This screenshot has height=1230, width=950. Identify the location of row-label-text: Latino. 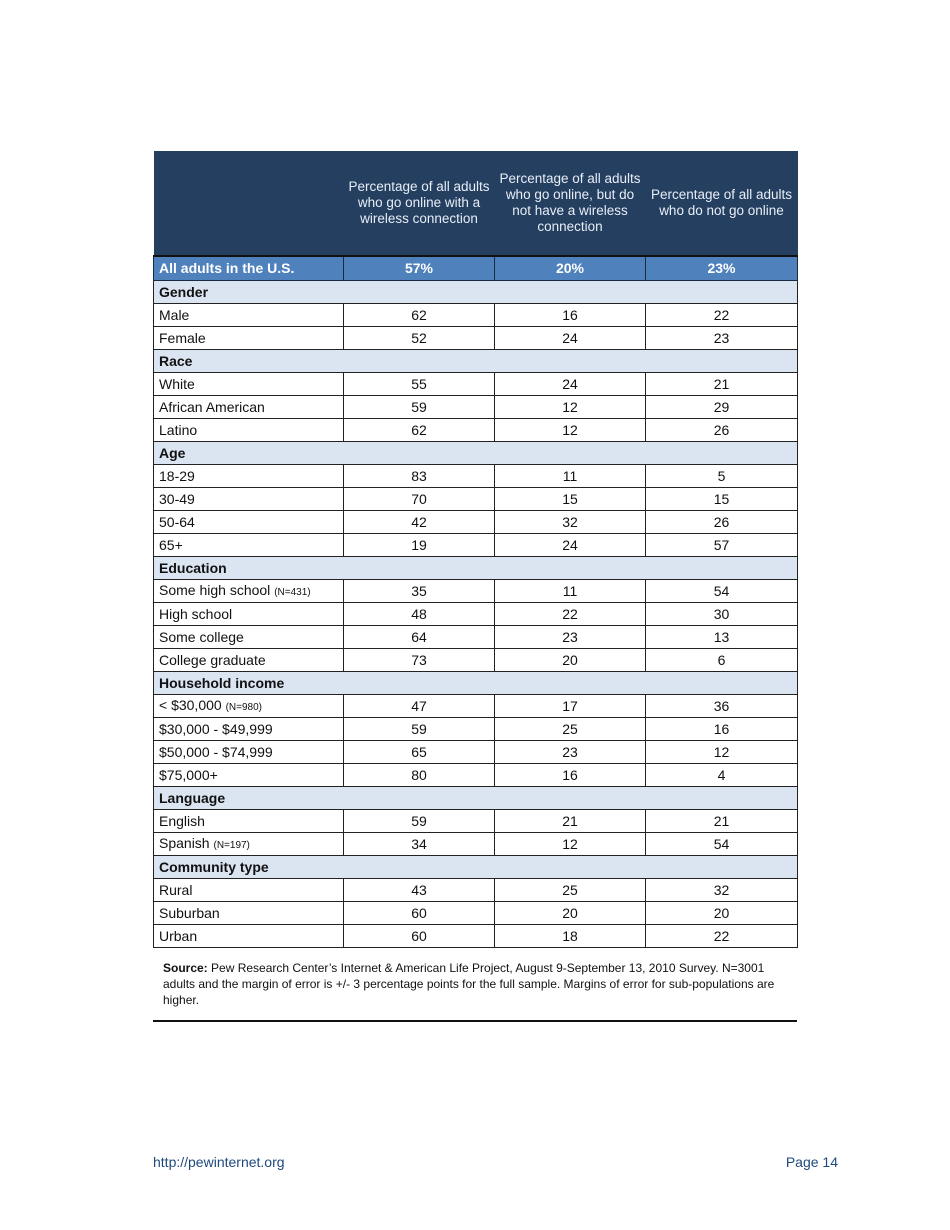
(178, 429).